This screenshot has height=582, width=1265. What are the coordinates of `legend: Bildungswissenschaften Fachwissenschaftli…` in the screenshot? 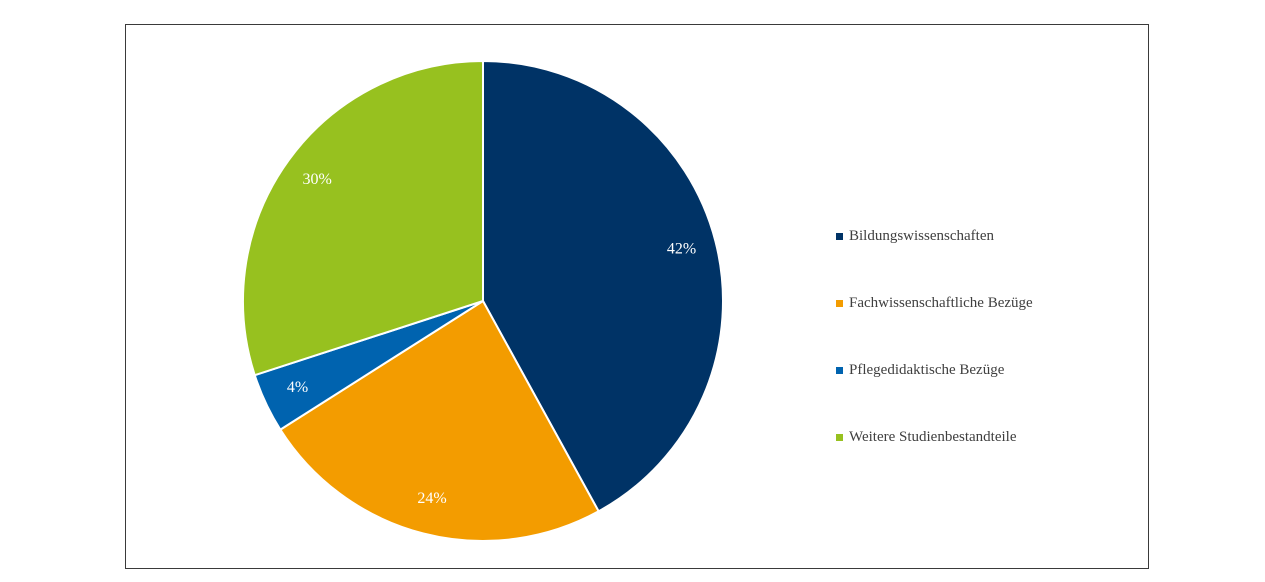 It's located at (934, 359).